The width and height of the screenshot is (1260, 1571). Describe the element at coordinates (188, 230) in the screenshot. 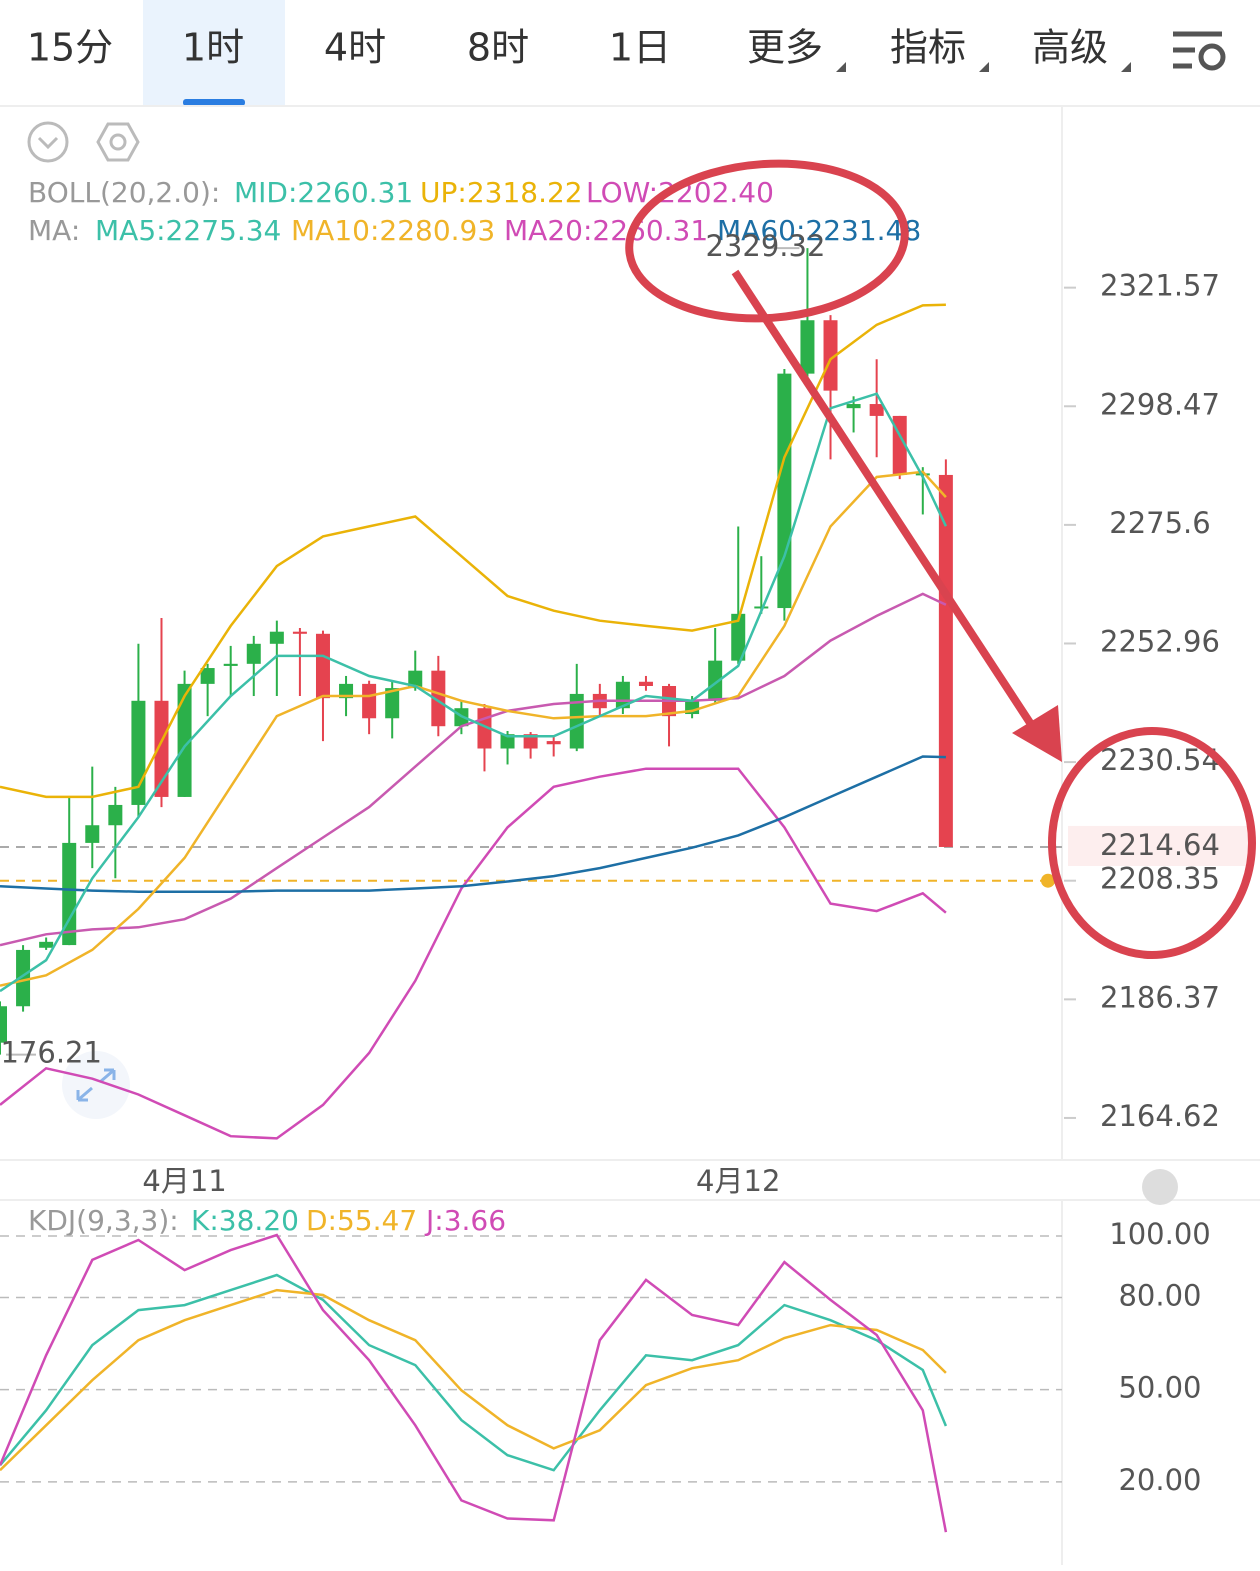

I see `legend-item: MA5:2275.34` at that location.